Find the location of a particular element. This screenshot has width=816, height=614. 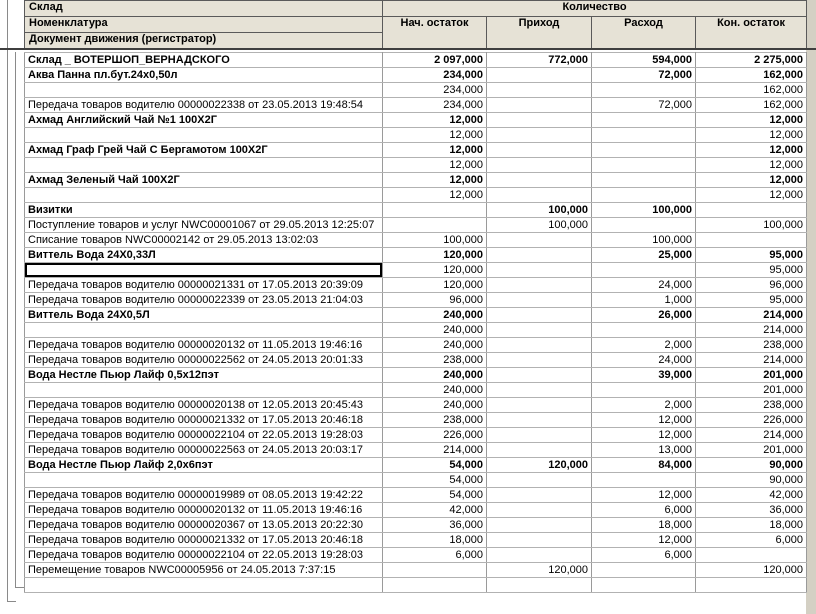

value-cell: 594,000 is located at coordinates (643, 60).